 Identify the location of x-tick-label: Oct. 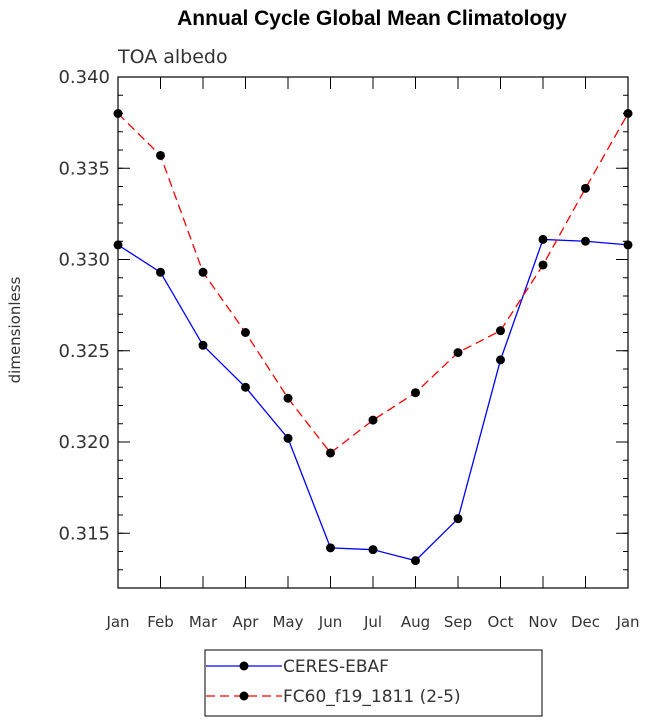
(501, 622).